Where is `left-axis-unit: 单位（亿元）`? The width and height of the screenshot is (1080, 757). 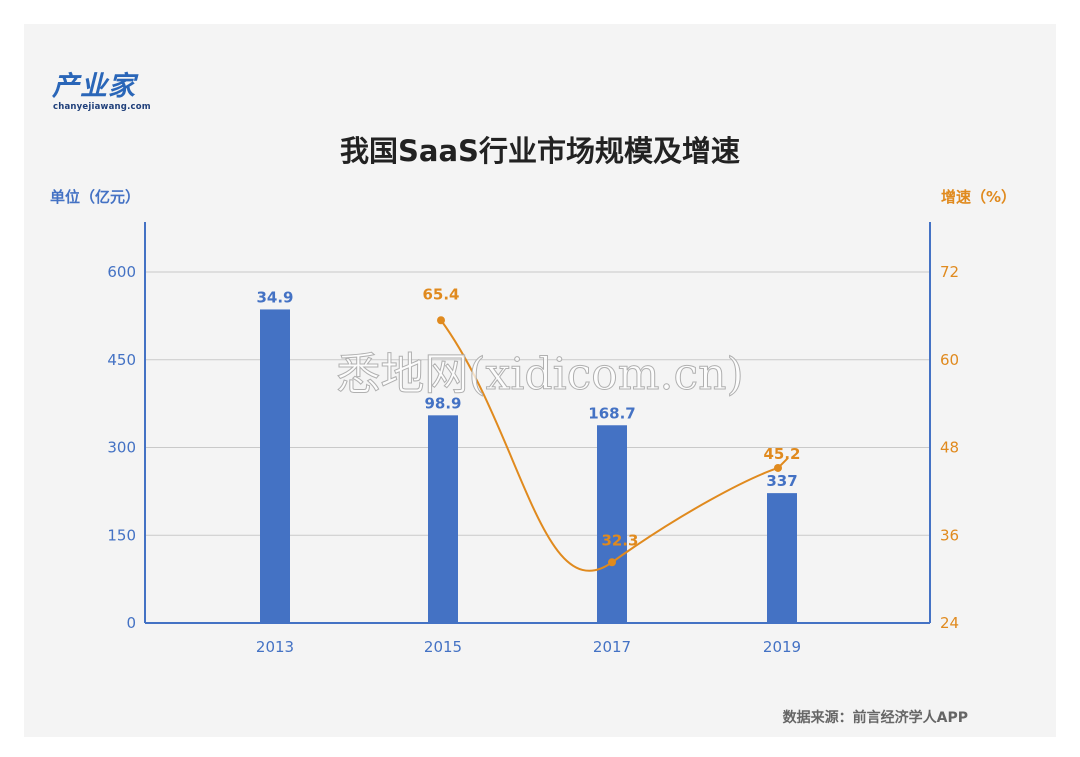 left-axis-unit: 单位（亿元） is located at coordinates (95, 197).